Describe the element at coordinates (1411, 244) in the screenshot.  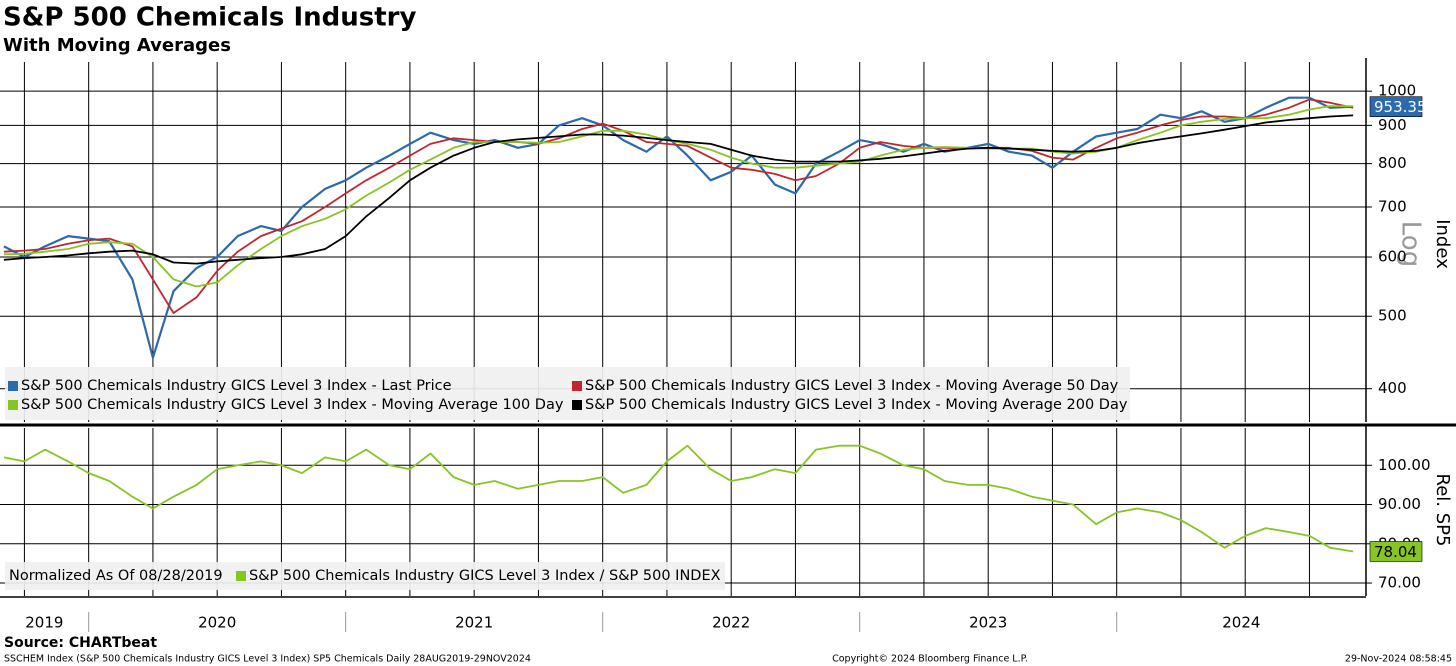
I see `log-label: Log` at that location.